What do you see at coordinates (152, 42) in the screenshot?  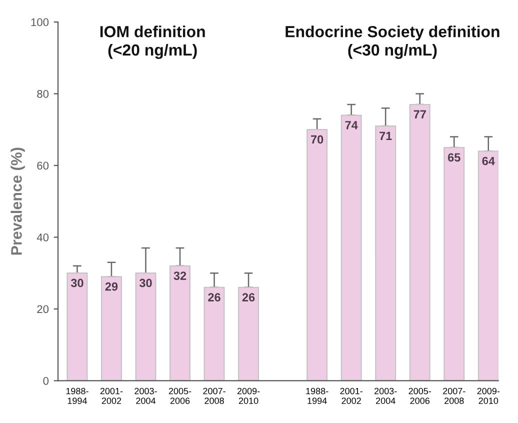 I see `annotation: IOM definition (<20 ng/mL)` at bounding box center [152, 42].